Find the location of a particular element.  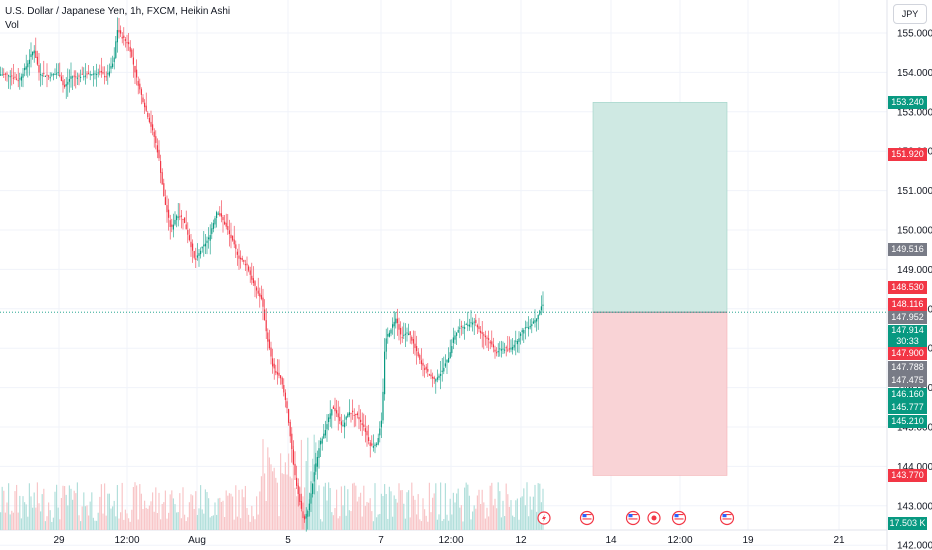

volume-bars is located at coordinates (272, 482).